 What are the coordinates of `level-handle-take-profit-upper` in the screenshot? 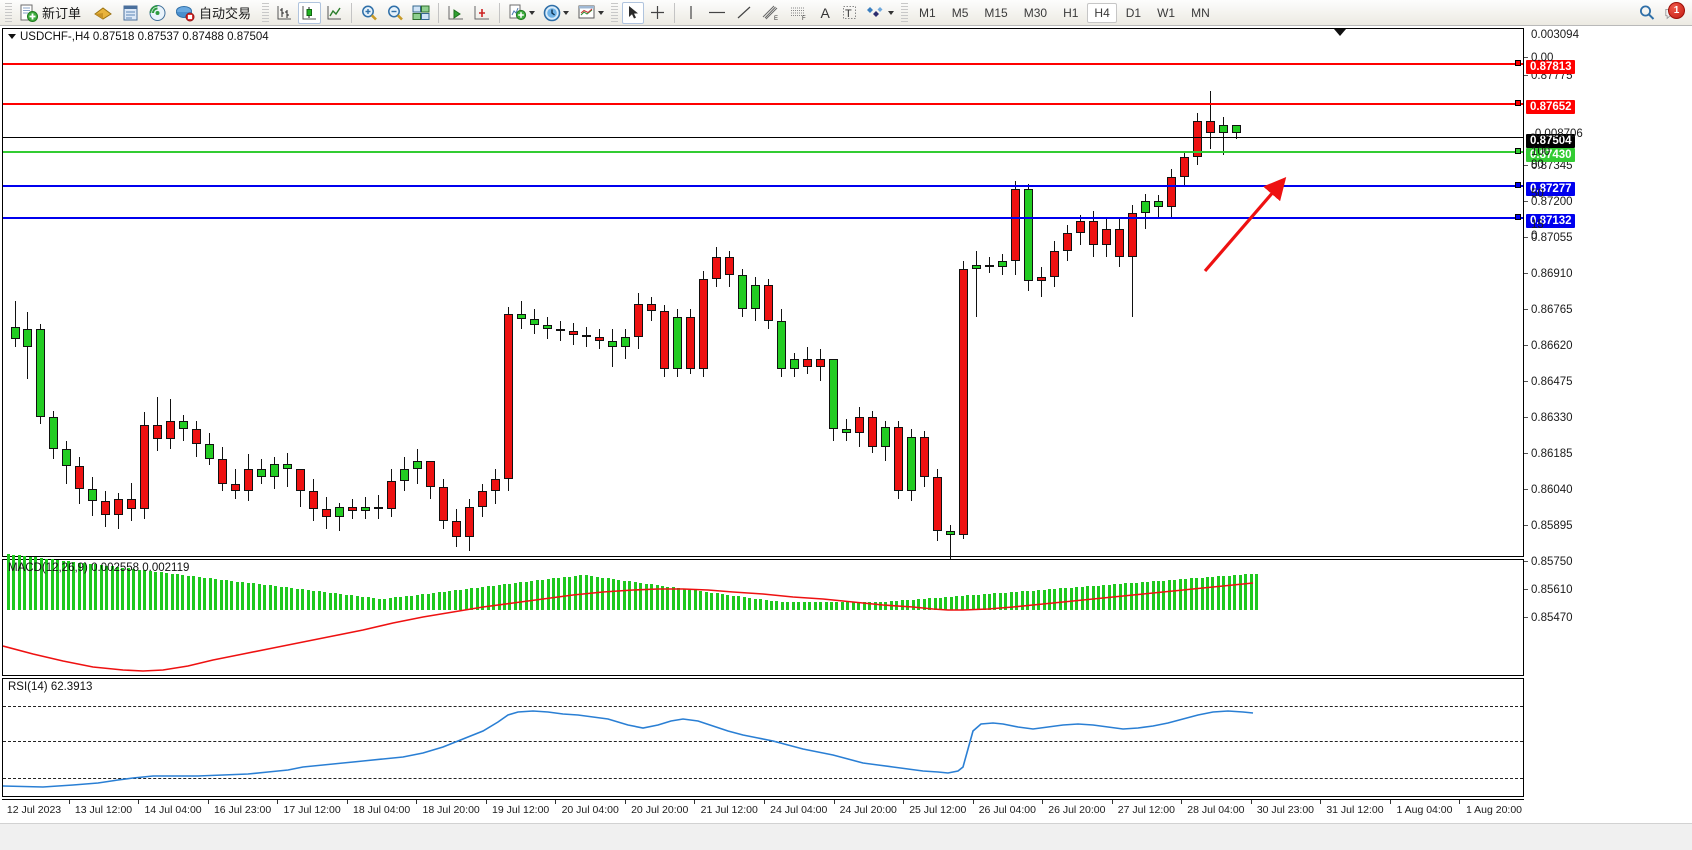 It's located at (1518, 63).